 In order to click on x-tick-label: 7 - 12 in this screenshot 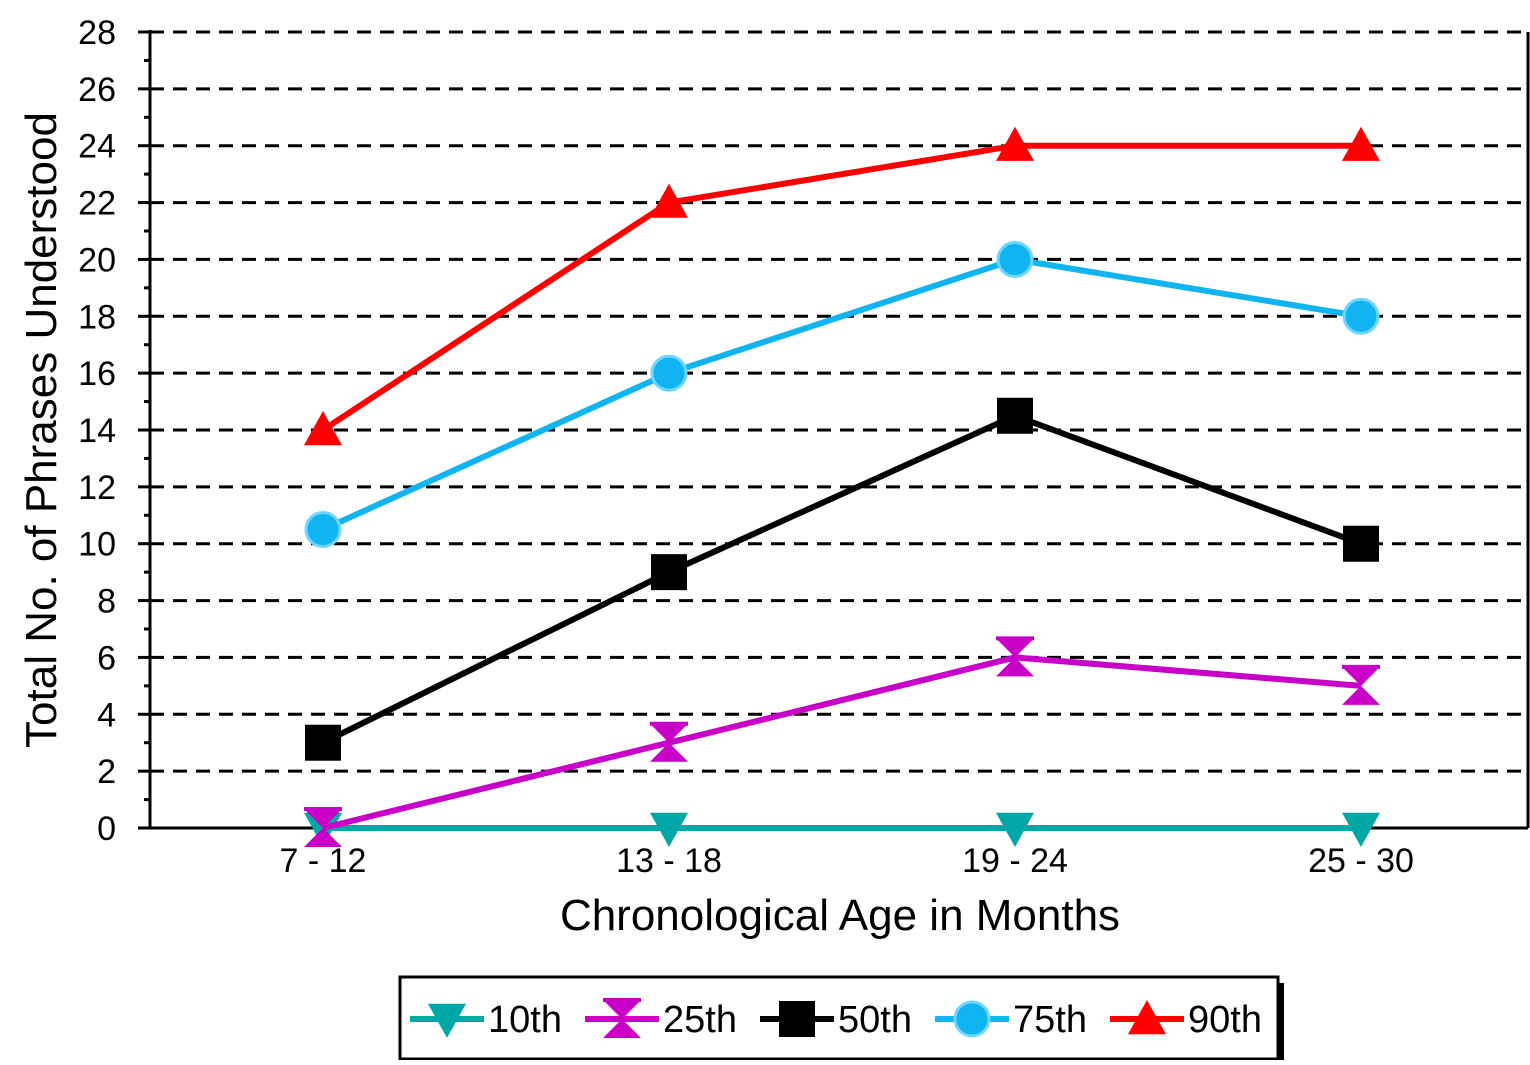, I will do `click(323, 861)`.